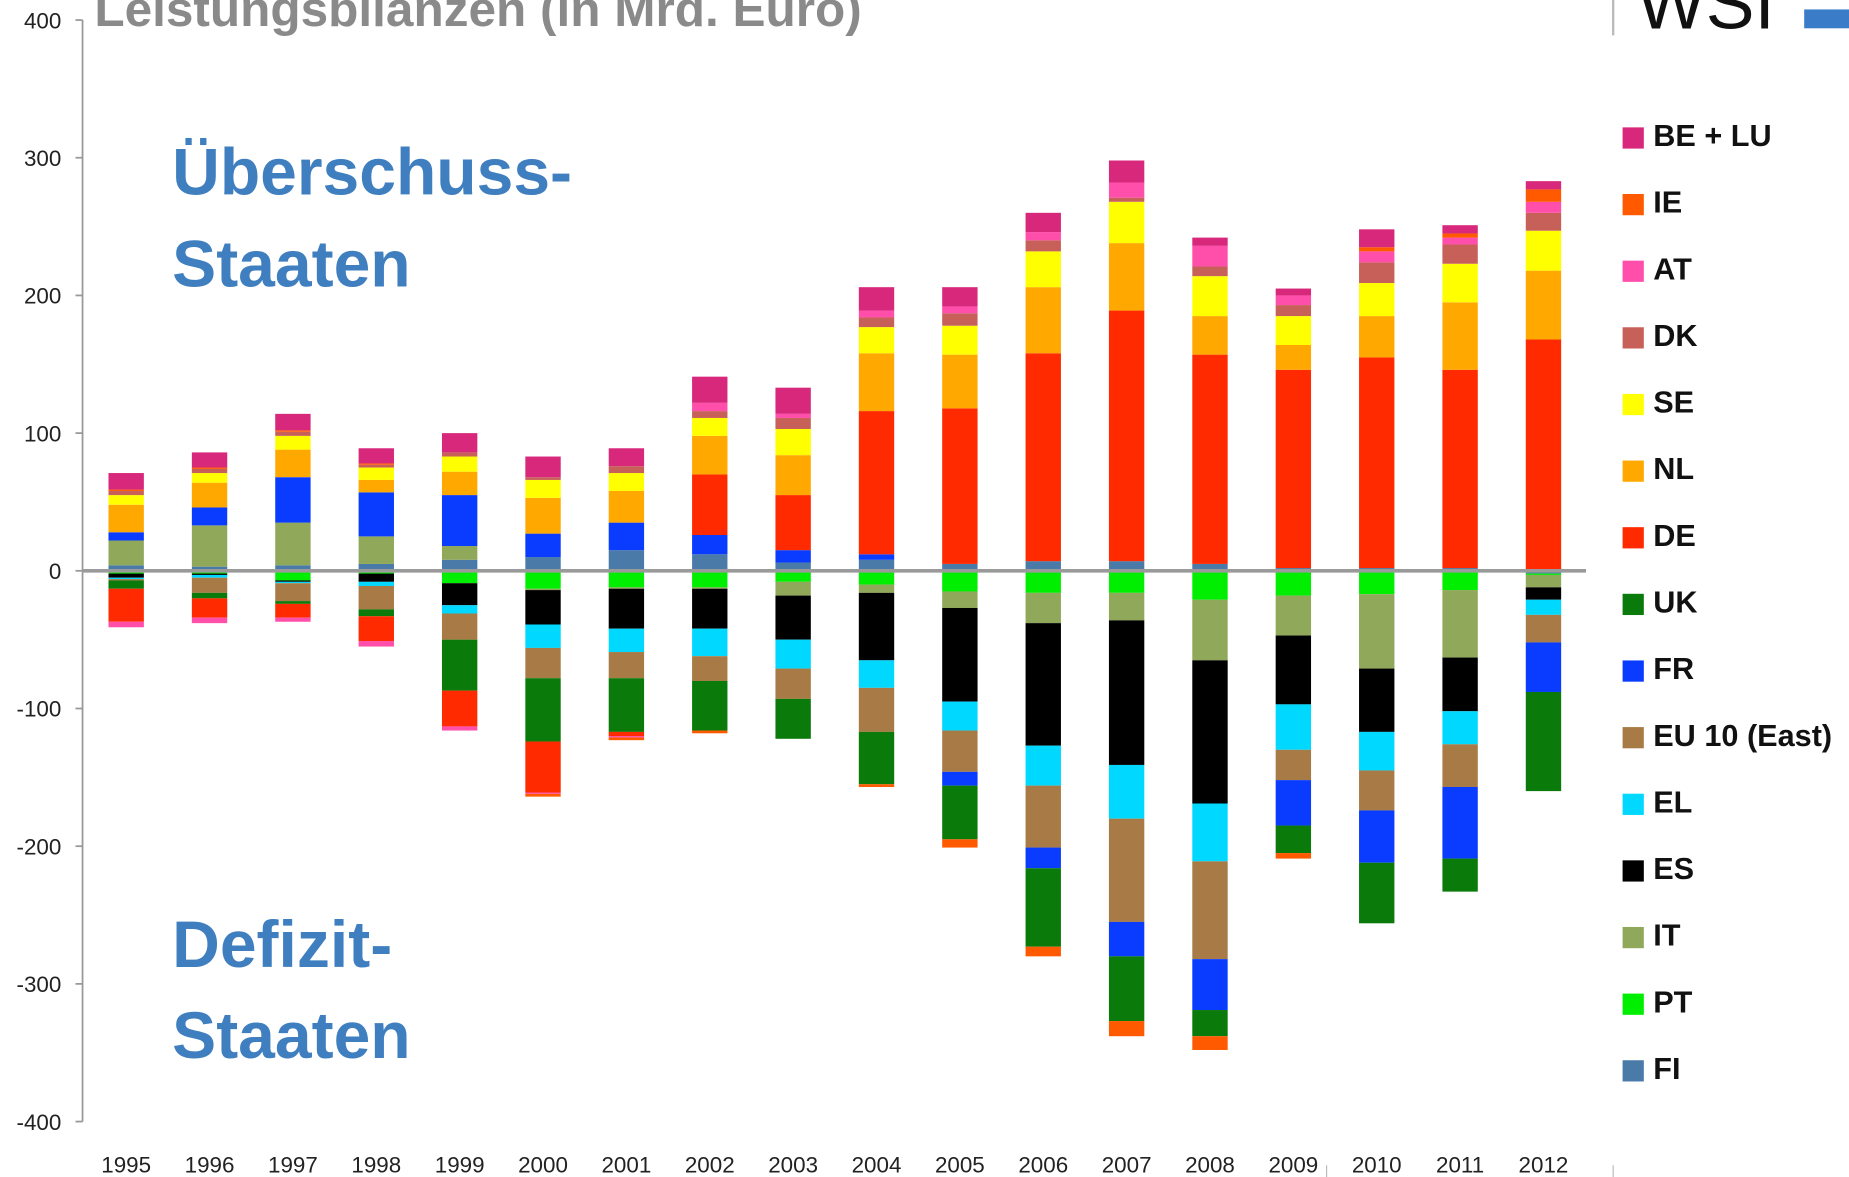  I want to click on y-tick-label: 300, so click(42, 158).